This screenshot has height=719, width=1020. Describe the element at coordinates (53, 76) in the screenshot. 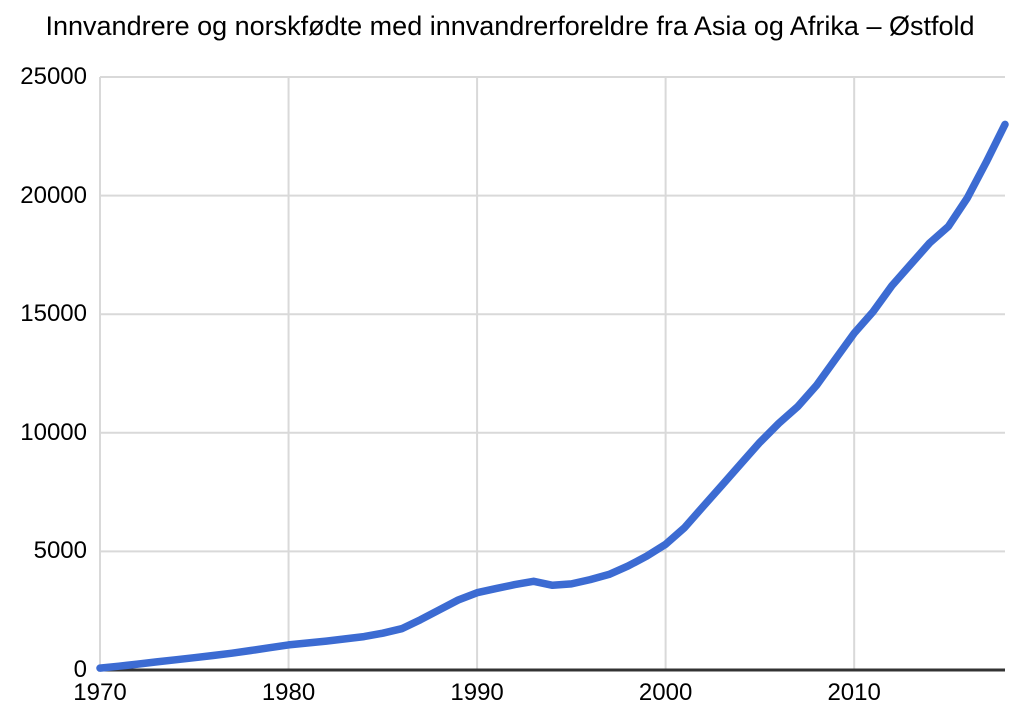

I see `y-axis-tick-label: 25000` at that location.